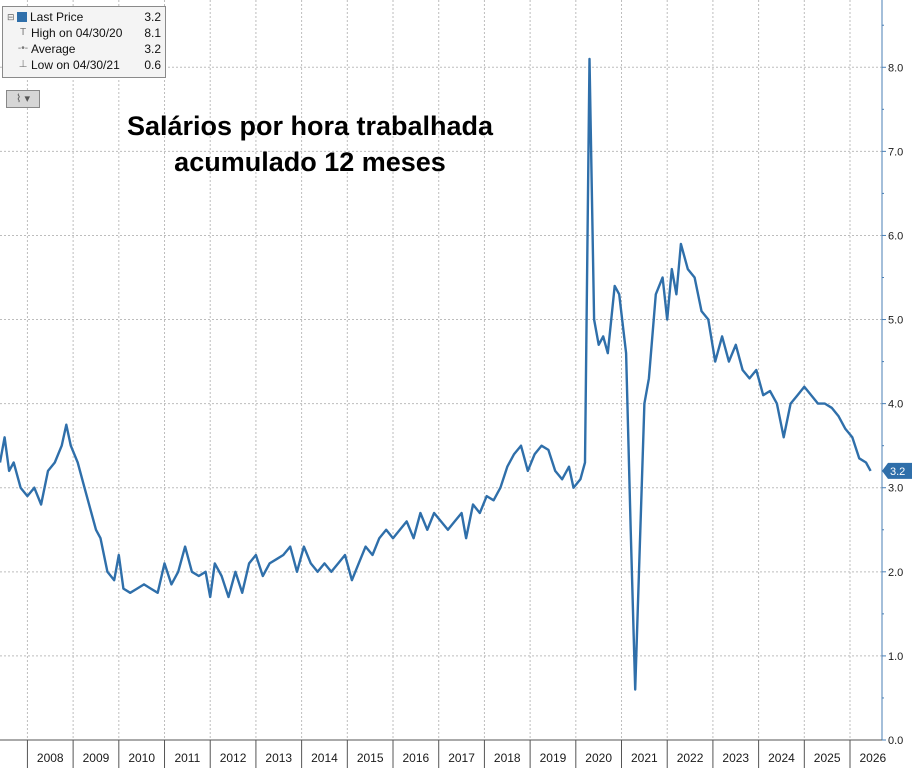 This screenshot has width=914, height=768. I want to click on y-tick-label: 7.0, so click(895, 152).